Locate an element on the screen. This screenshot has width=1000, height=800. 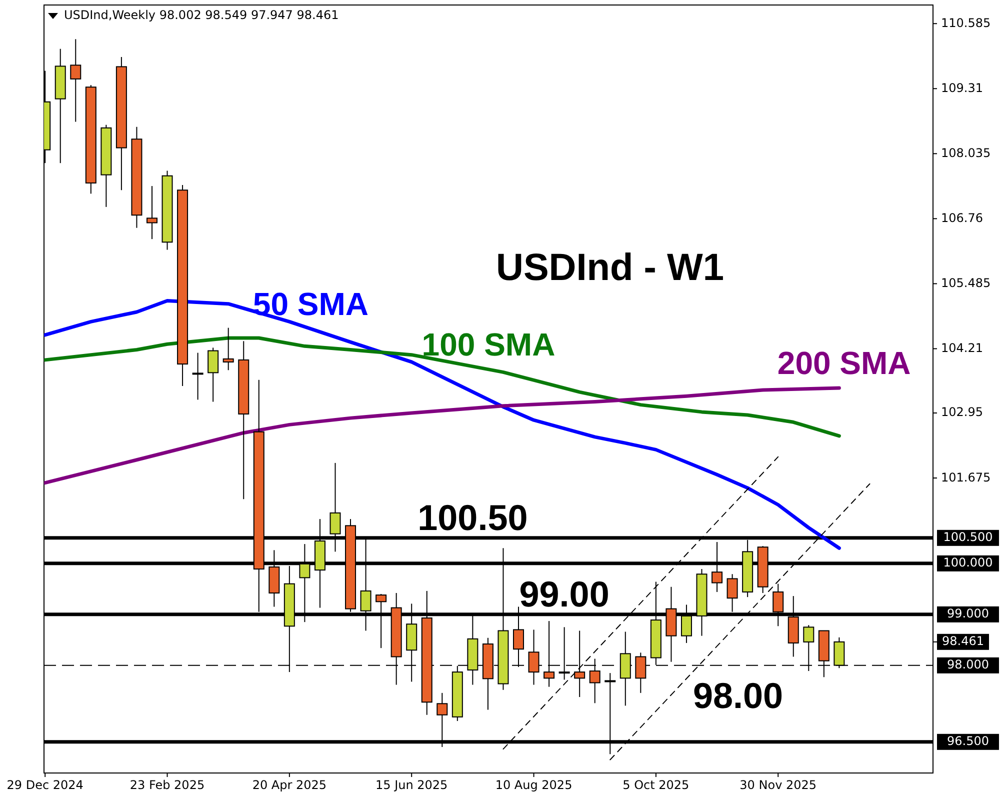
x-tick-label: 10 Aug 2025 is located at coordinates (533, 785).